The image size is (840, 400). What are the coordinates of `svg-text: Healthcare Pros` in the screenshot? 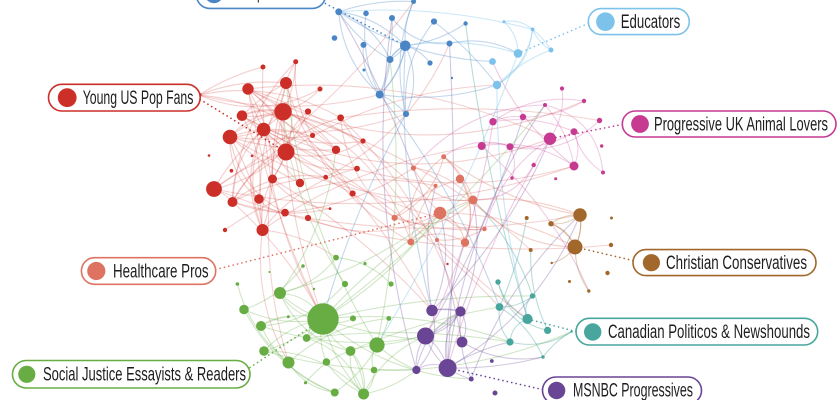 It's located at (161, 271).